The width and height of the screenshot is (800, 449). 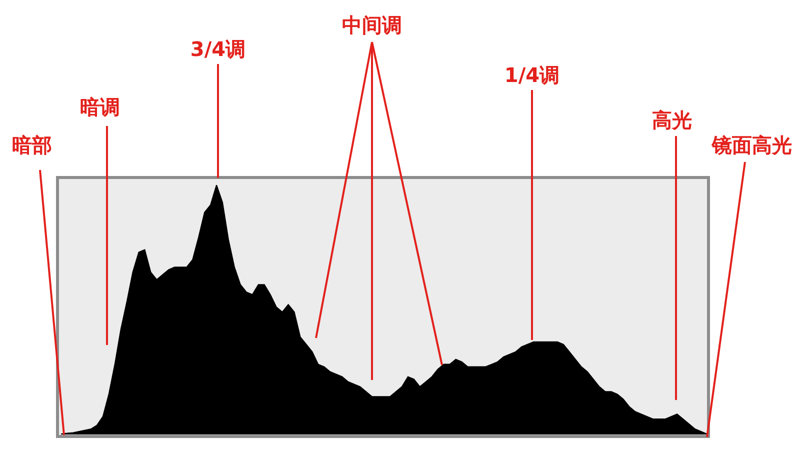 I want to click on text: 镜面高光, so click(x=751, y=145).